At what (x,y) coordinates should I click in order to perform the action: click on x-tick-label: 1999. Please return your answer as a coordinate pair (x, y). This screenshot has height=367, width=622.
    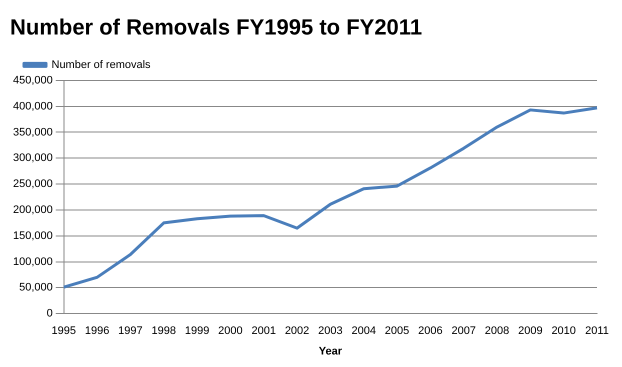
    Looking at the image, I should click on (197, 331).